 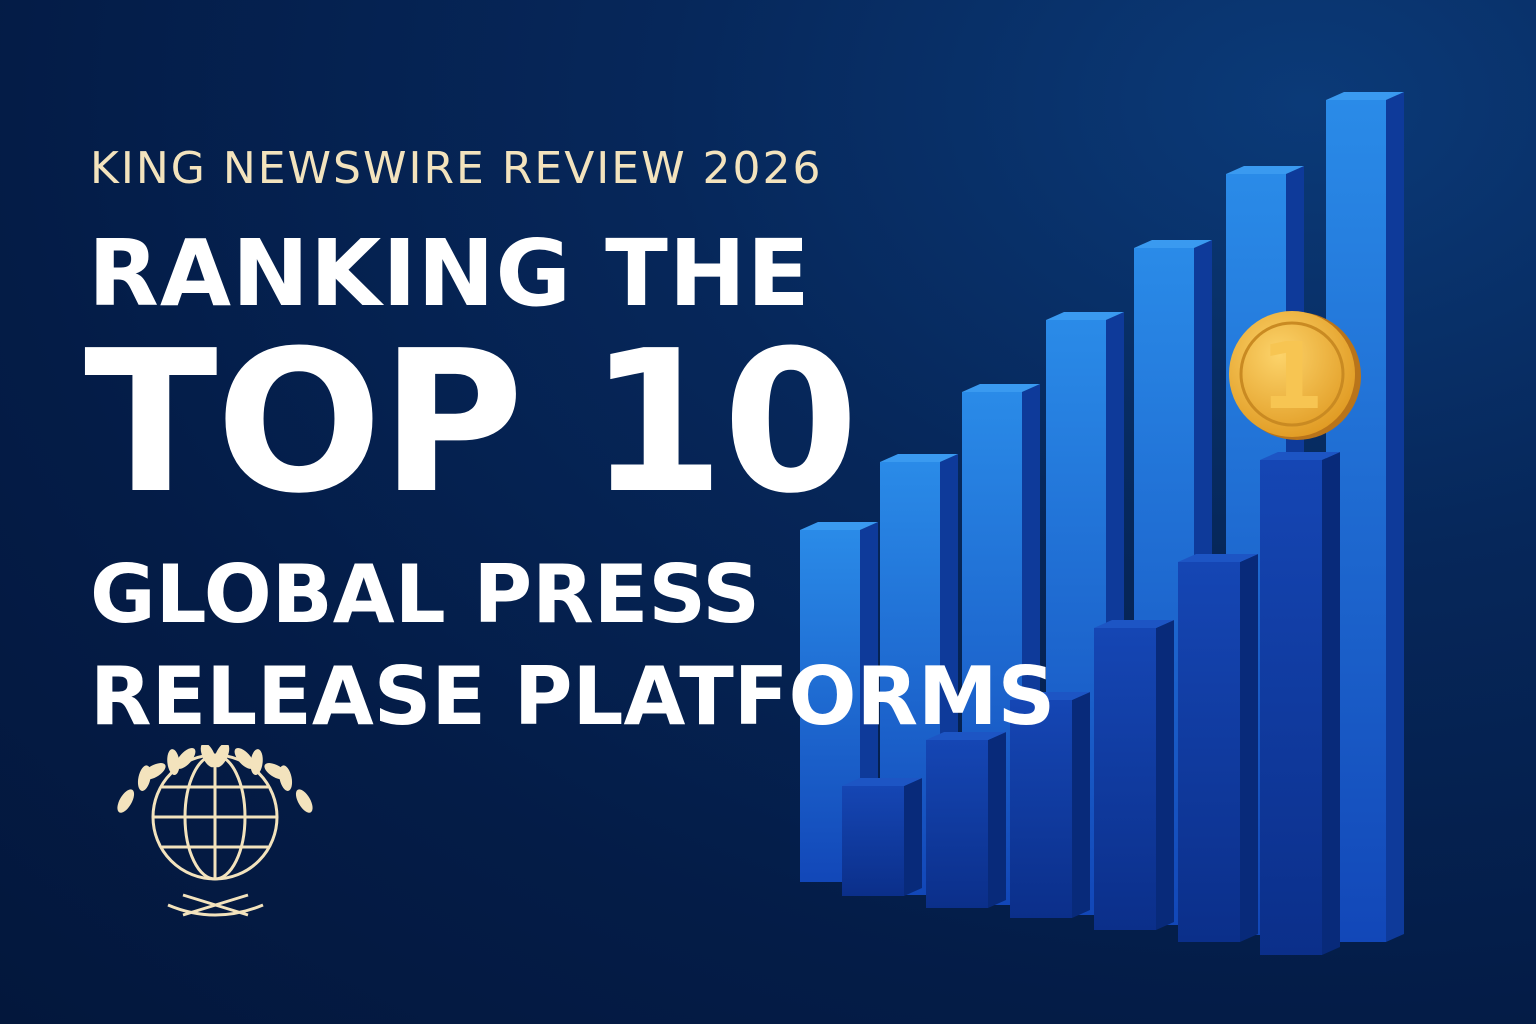 What do you see at coordinates (1292, 376) in the screenshot?
I see `medal-label: 1` at bounding box center [1292, 376].